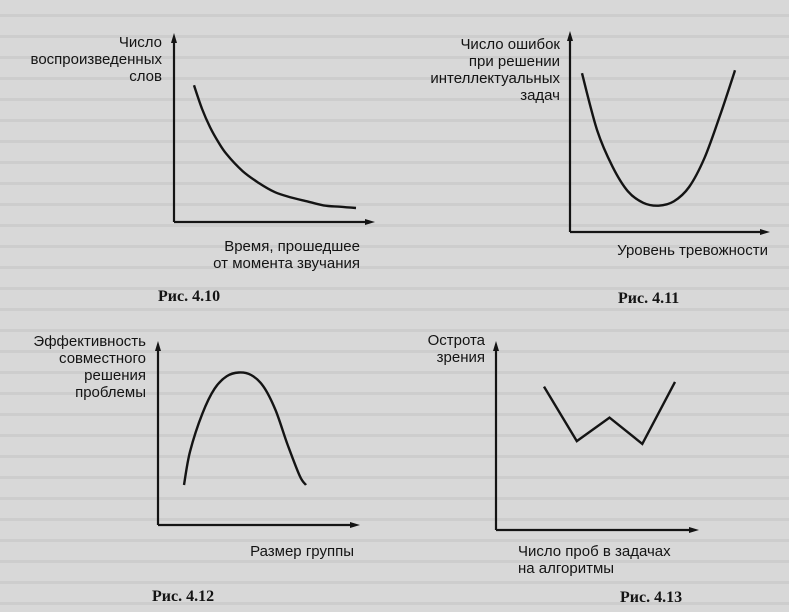 The height and width of the screenshot is (612, 789). What do you see at coordinates (286, 263) in the screenshot?
I see `fig-4-10-xlabel-line: от момента звучания` at bounding box center [286, 263].